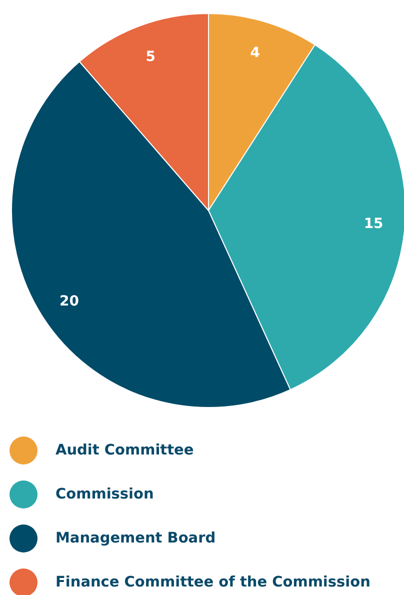 This screenshot has width=404, height=595. I want to click on data-label: 15, so click(374, 224).